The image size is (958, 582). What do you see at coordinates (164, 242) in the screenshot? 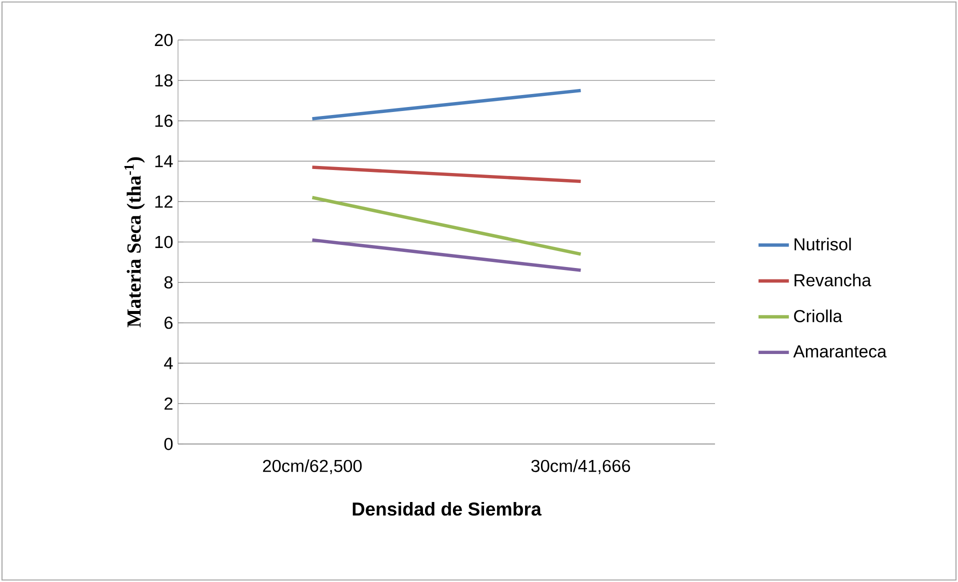
I see `y-tick-label: 10` at bounding box center [164, 242].